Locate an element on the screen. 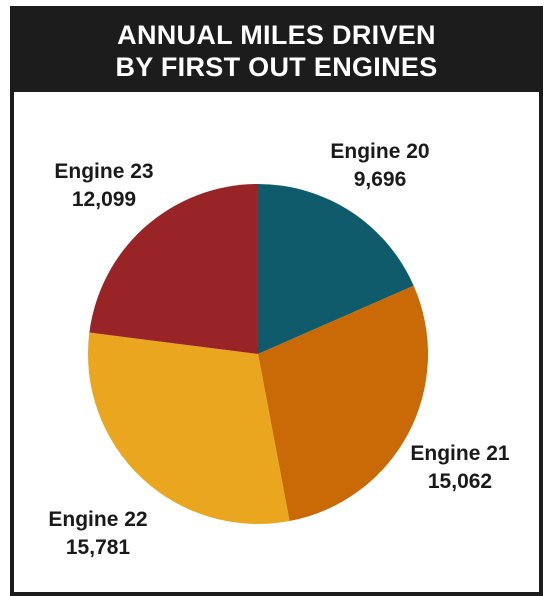 The height and width of the screenshot is (596, 549). slice-name-label: Engine 22 is located at coordinates (97, 519).